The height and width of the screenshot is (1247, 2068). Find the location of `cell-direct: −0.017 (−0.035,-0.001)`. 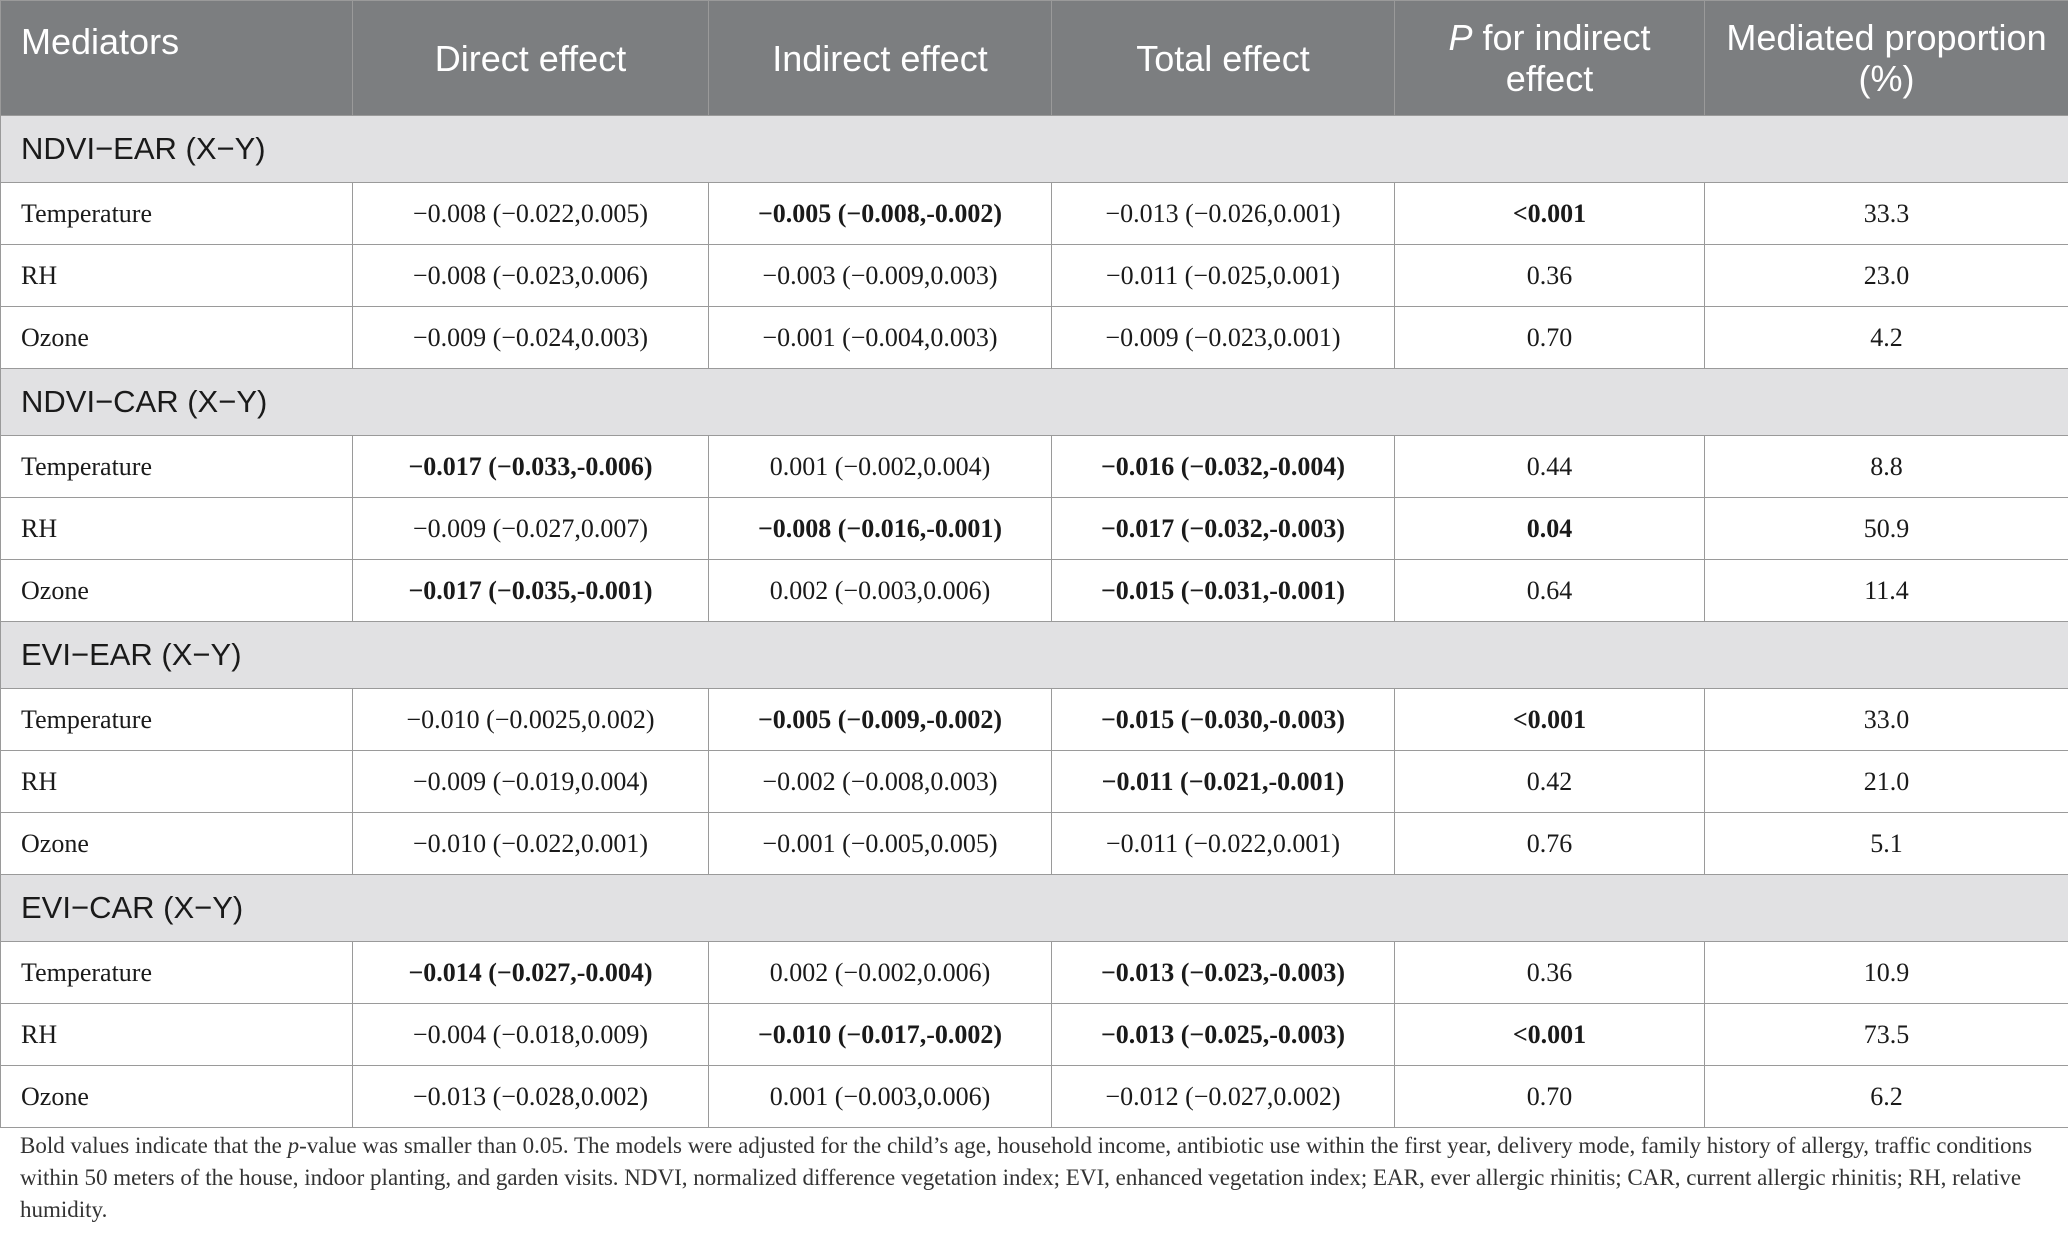

cell-direct: −0.017 (−0.035,-0.001) is located at coordinates (530, 590).